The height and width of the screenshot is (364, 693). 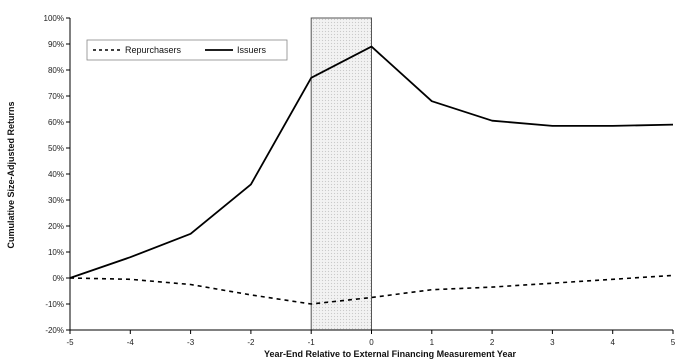 I want to click on x-tick-label: -2, so click(x=251, y=342).